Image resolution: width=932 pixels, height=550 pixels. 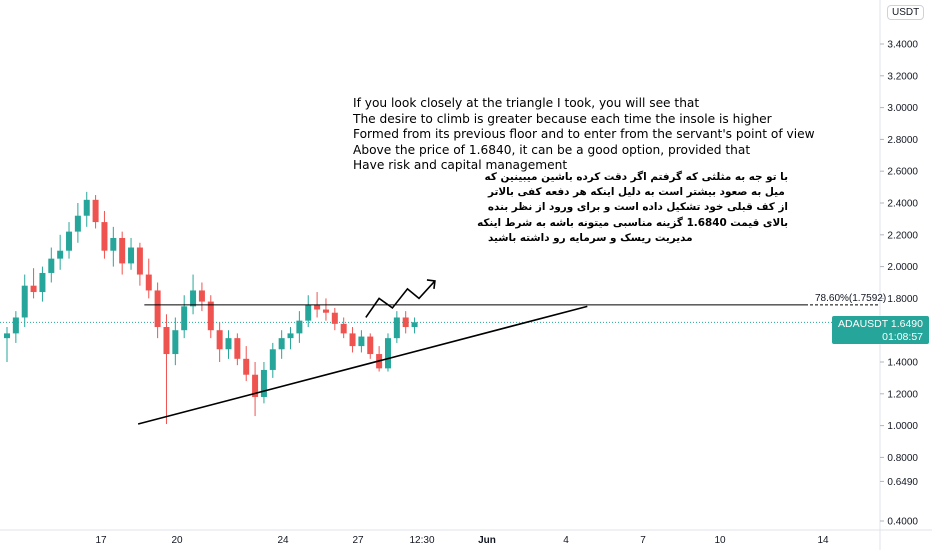 I want to click on y-tick-label: 2.0000, so click(x=902, y=267).